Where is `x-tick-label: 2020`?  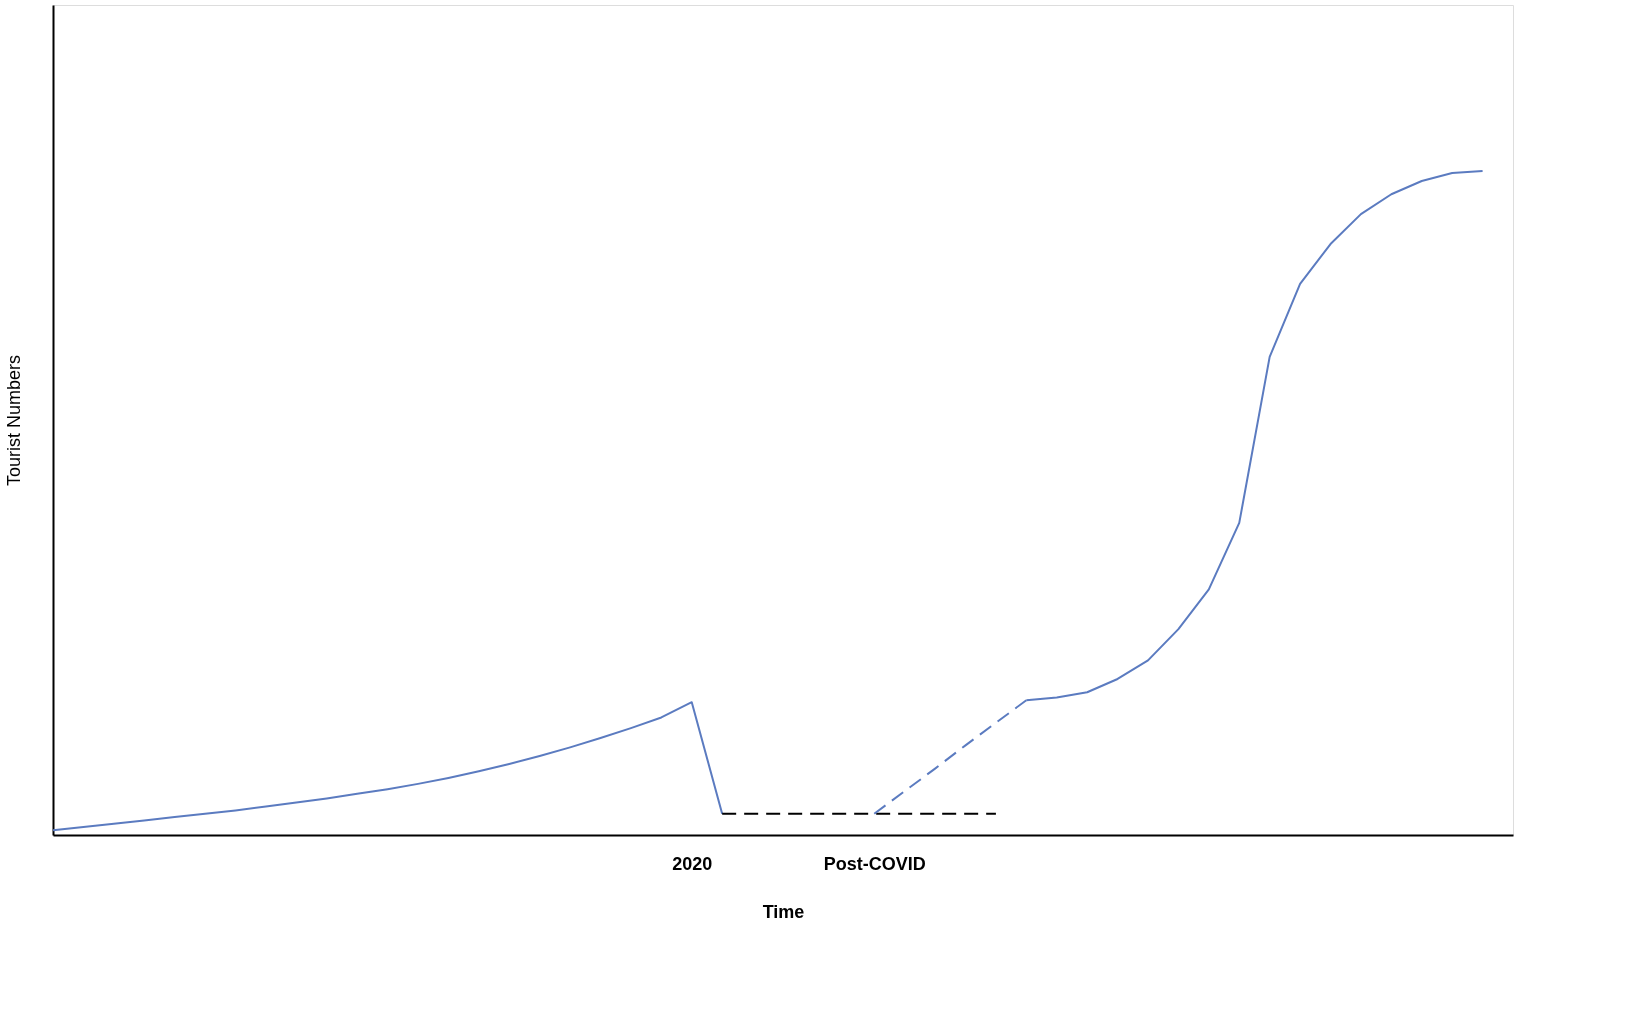 x-tick-label: 2020 is located at coordinates (692, 863).